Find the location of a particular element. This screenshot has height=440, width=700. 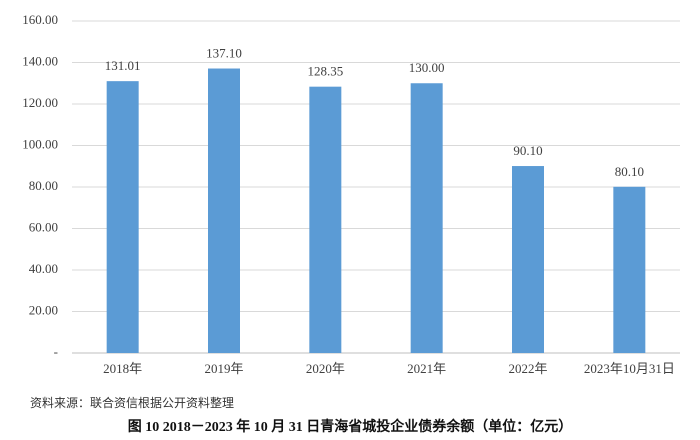

y-tick-label: 160.00 is located at coordinates (40, 19).